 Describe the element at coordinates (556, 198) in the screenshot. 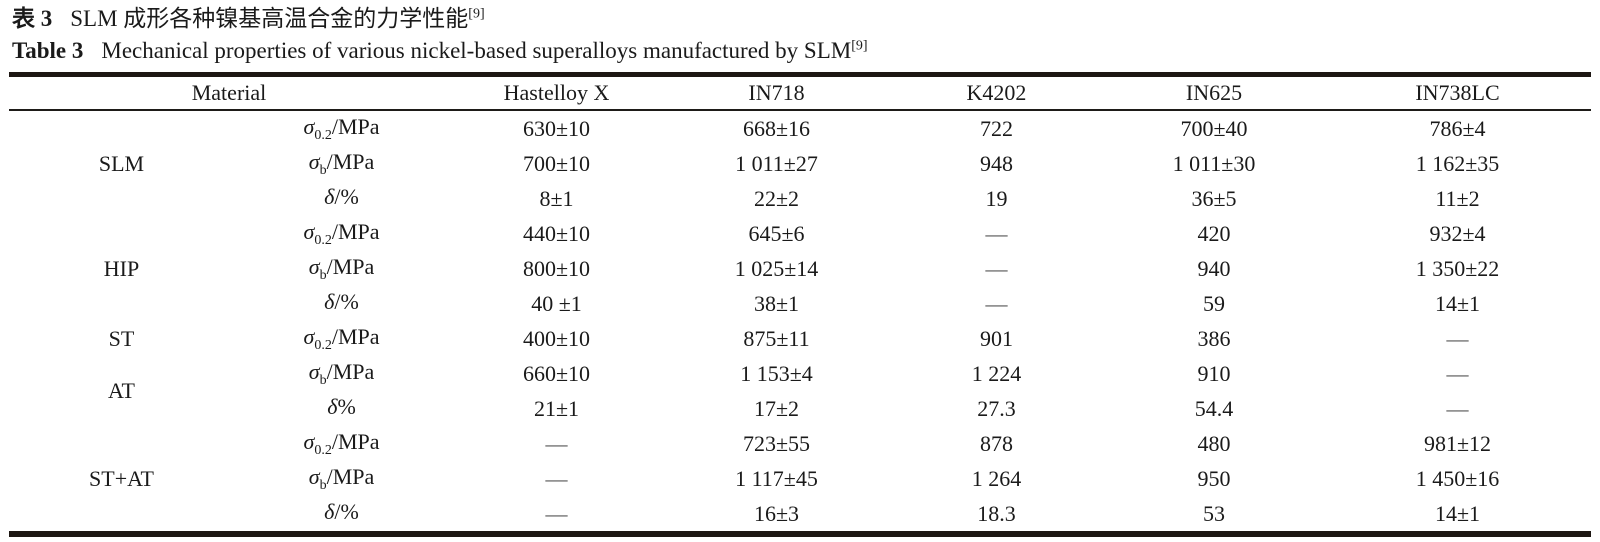

I see `cell-value: 8±1` at that location.